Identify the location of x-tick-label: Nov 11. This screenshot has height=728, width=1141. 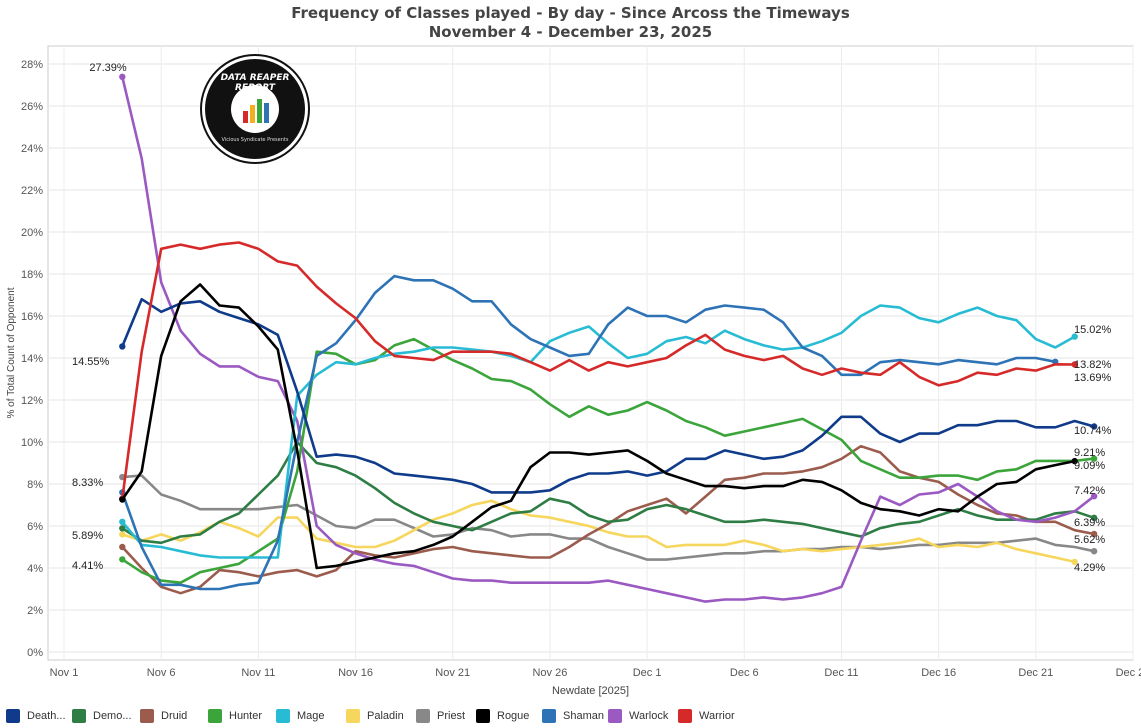
(258, 673).